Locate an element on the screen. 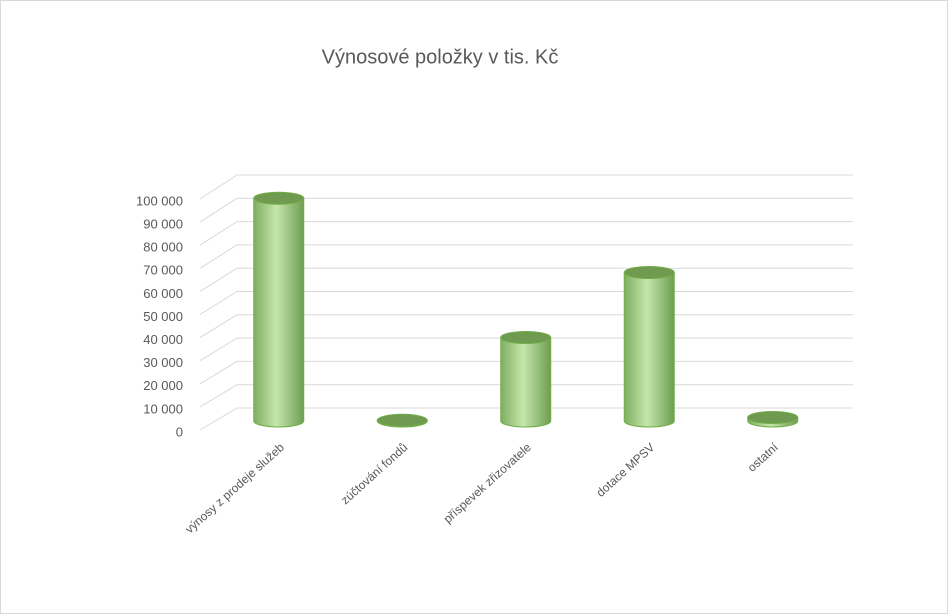 The image size is (949, 615). y-tick-label: 10 000 is located at coordinates (163, 408).